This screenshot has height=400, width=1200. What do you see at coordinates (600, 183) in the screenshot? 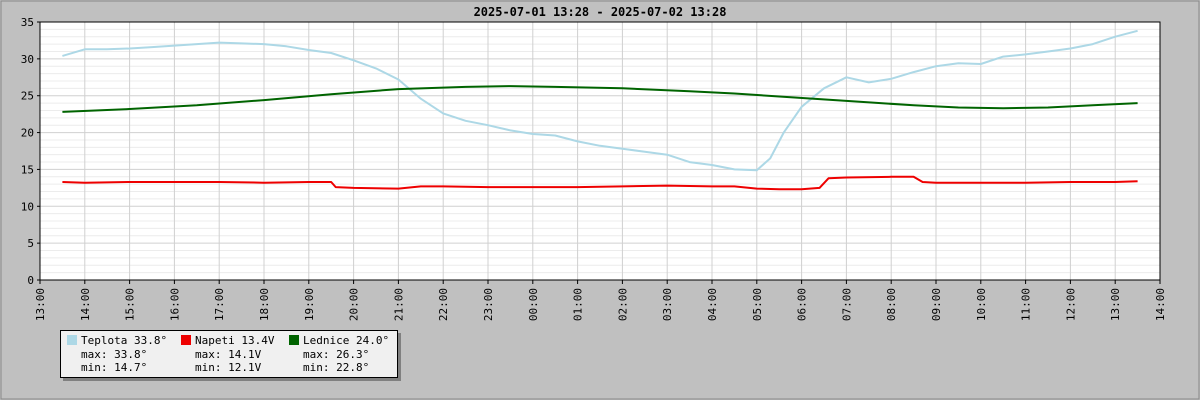
I see `series-line-napeti` at bounding box center [600, 183].